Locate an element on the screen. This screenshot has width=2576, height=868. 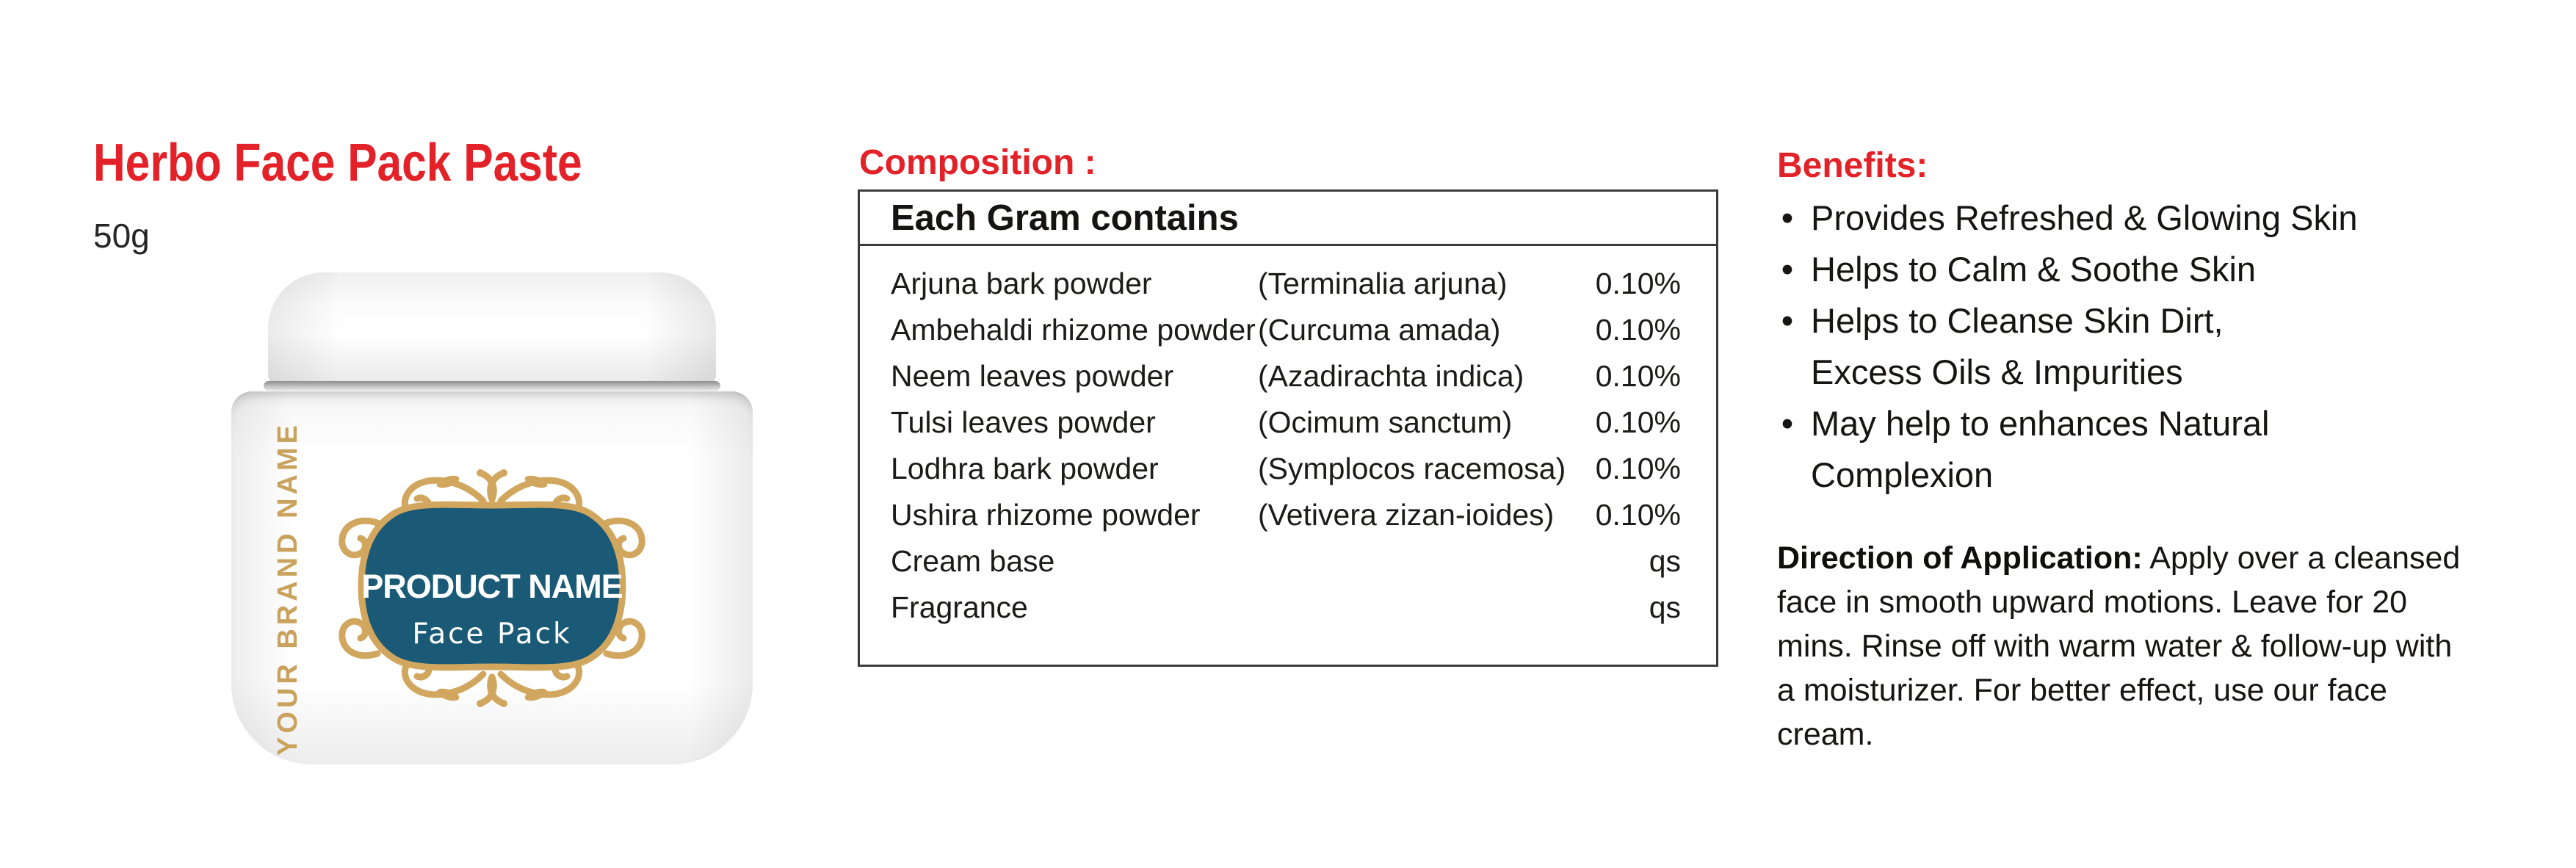
list-item: • Provides Refreshed & Glowing Skin is located at coordinates (2137, 218).